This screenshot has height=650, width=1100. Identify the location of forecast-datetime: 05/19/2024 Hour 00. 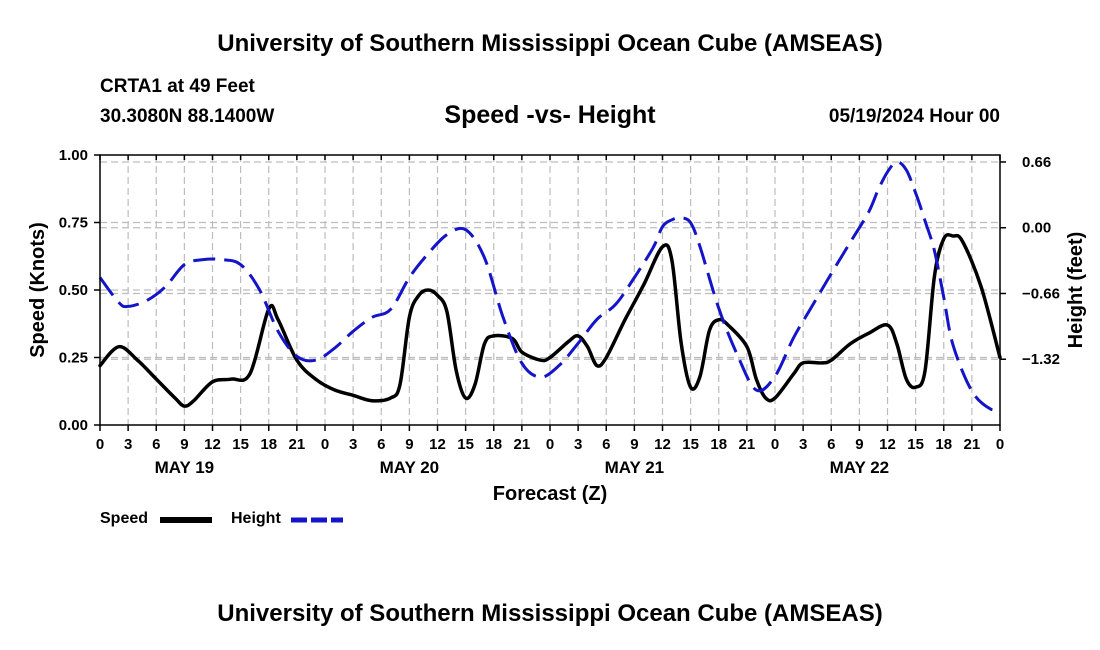
(914, 116).